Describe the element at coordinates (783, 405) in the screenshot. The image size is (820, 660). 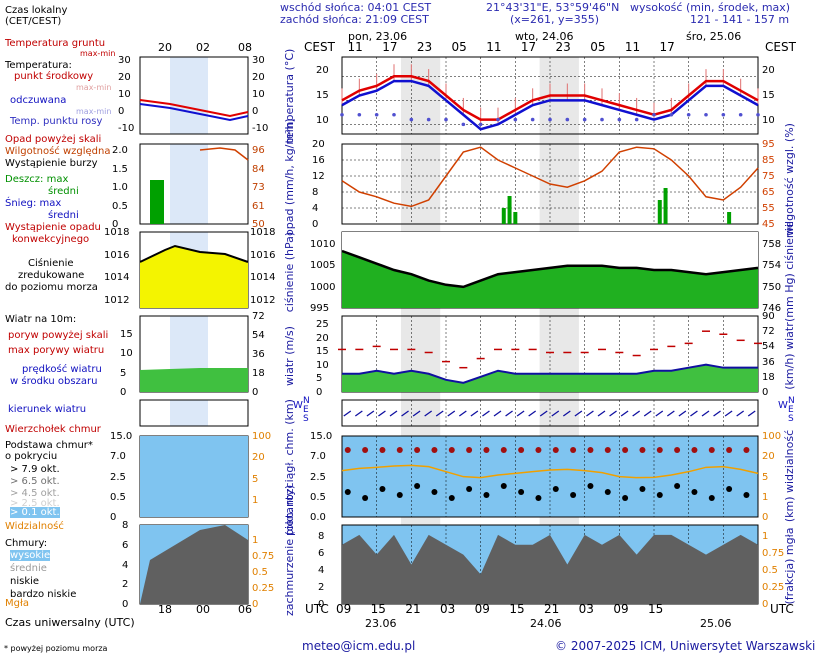
I see `compass-right-w: W` at that location.